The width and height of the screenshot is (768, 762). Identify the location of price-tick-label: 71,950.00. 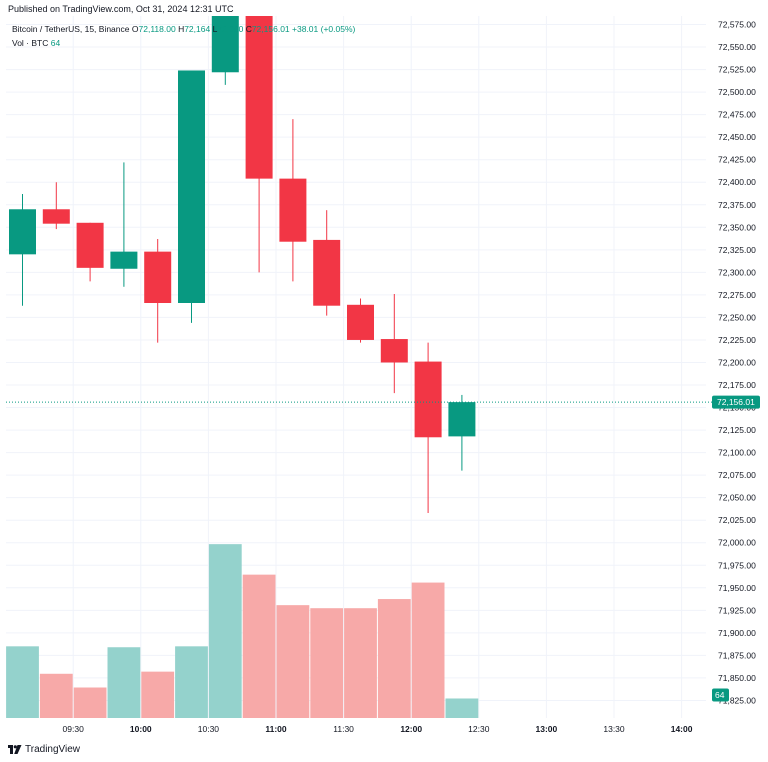
(737, 588).